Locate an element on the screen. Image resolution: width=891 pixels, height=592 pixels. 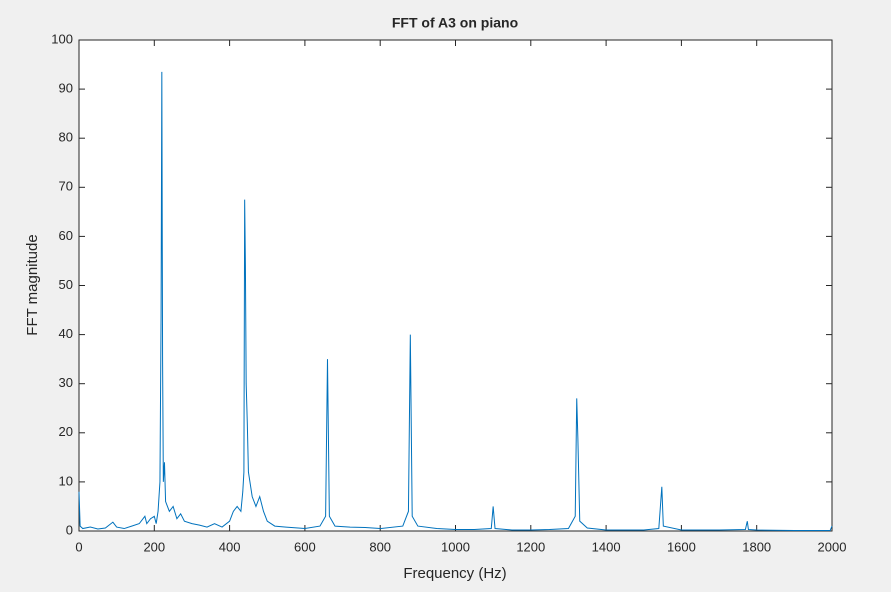
x-tick-label: 800 is located at coordinates (380, 546).